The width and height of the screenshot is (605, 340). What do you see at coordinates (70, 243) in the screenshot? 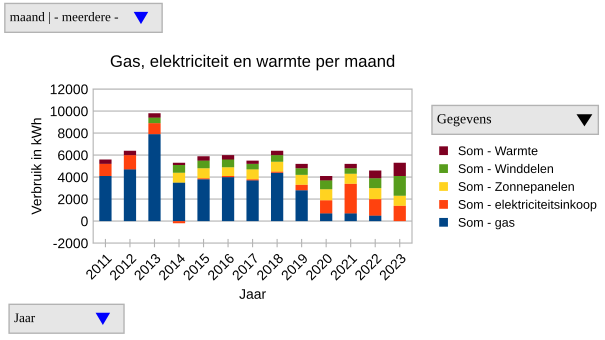
I see `y-tick-label: -2000` at bounding box center [70, 243].